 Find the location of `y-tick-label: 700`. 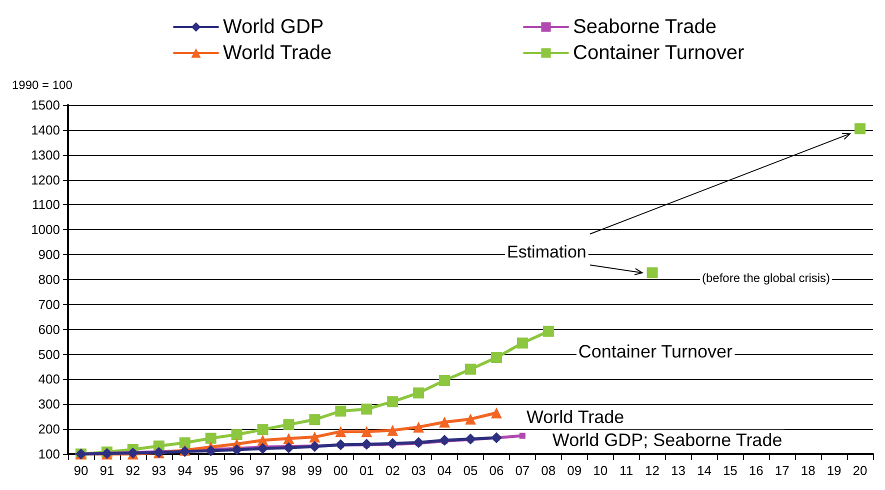

y-tick-label: 700 is located at coordinates (49, 304).